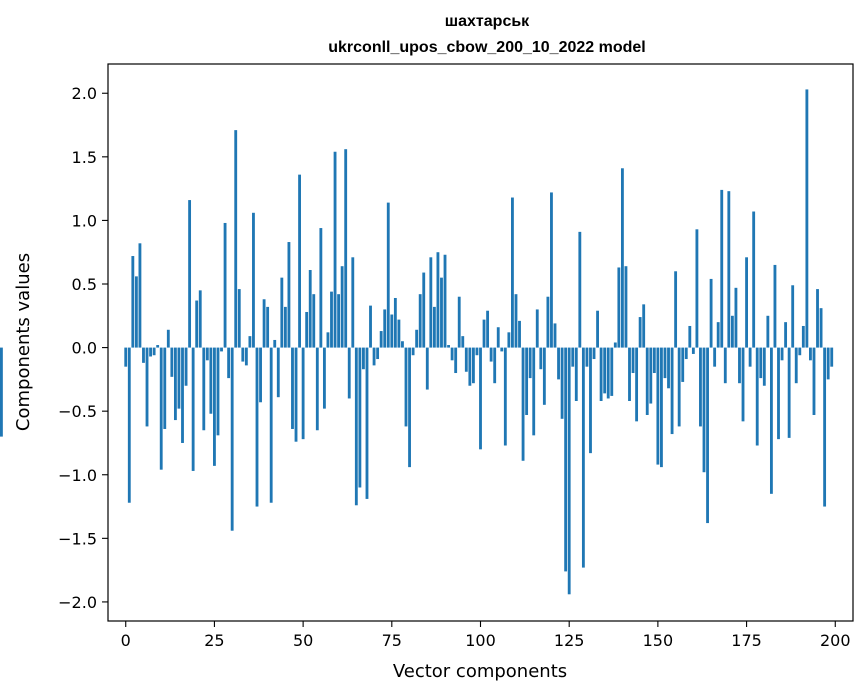 The width and height of the screenshot is (867, 696). I want to click on y-tick-label: −1.0, so click(77, 475).